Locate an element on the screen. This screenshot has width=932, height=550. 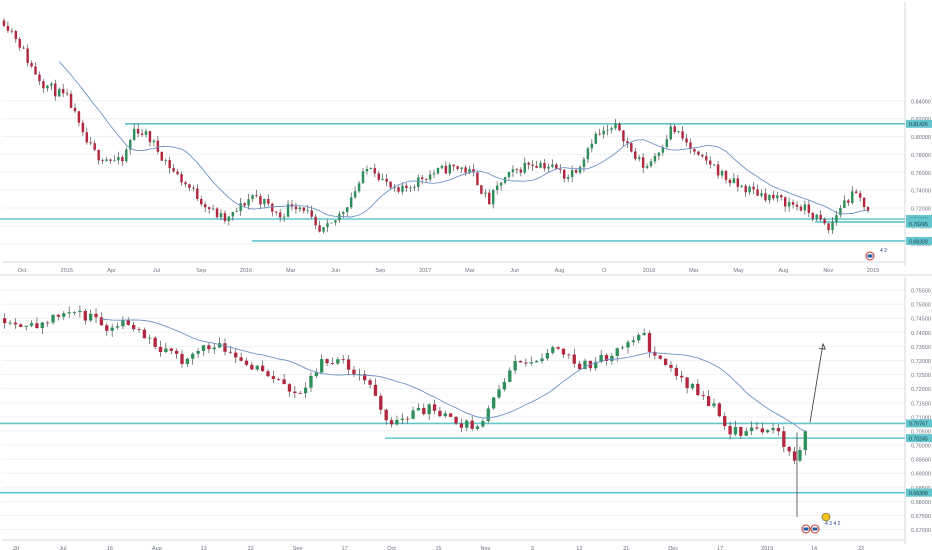
x-tick-label: Aug is located at coordinates (560, 271).